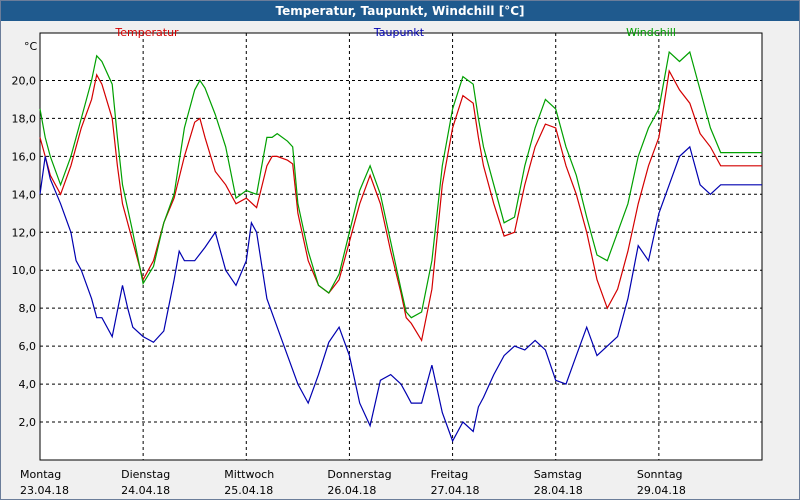  What do you see at coordinates (455, 490) in the screenshot?
I see `x-tick-date: 27.04.18` at bounding box center [455, 490].